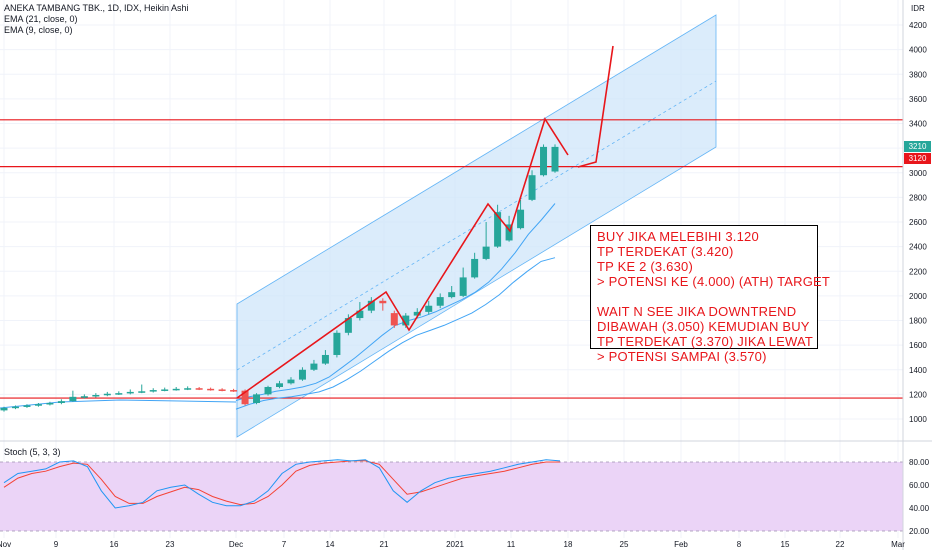 The height and width of the screenshot is (550, 932). Describe the element at coordinates (595, 106) in the screenshot. I see `projection-path` at that location.